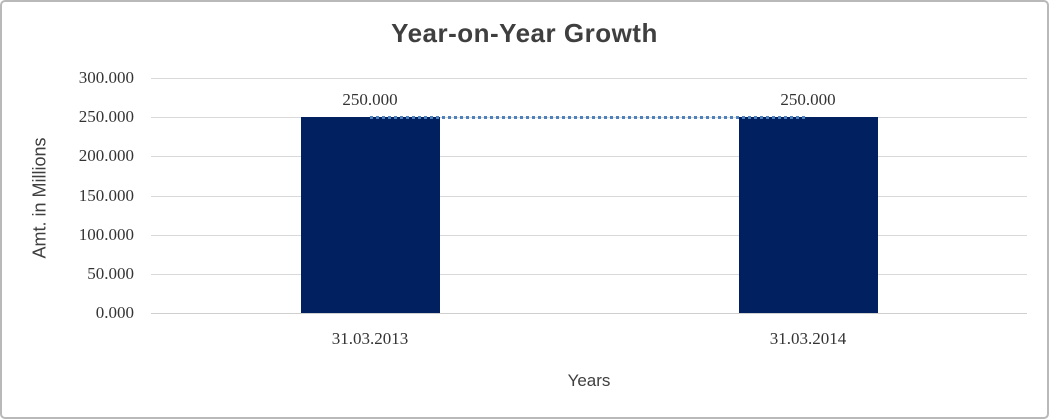 The height and width of the screenshot is (419, 1049). What do you see at coordinates (589, 313) in the screenshot?
I see `x-axis-line` at bounding box center [589, 313].